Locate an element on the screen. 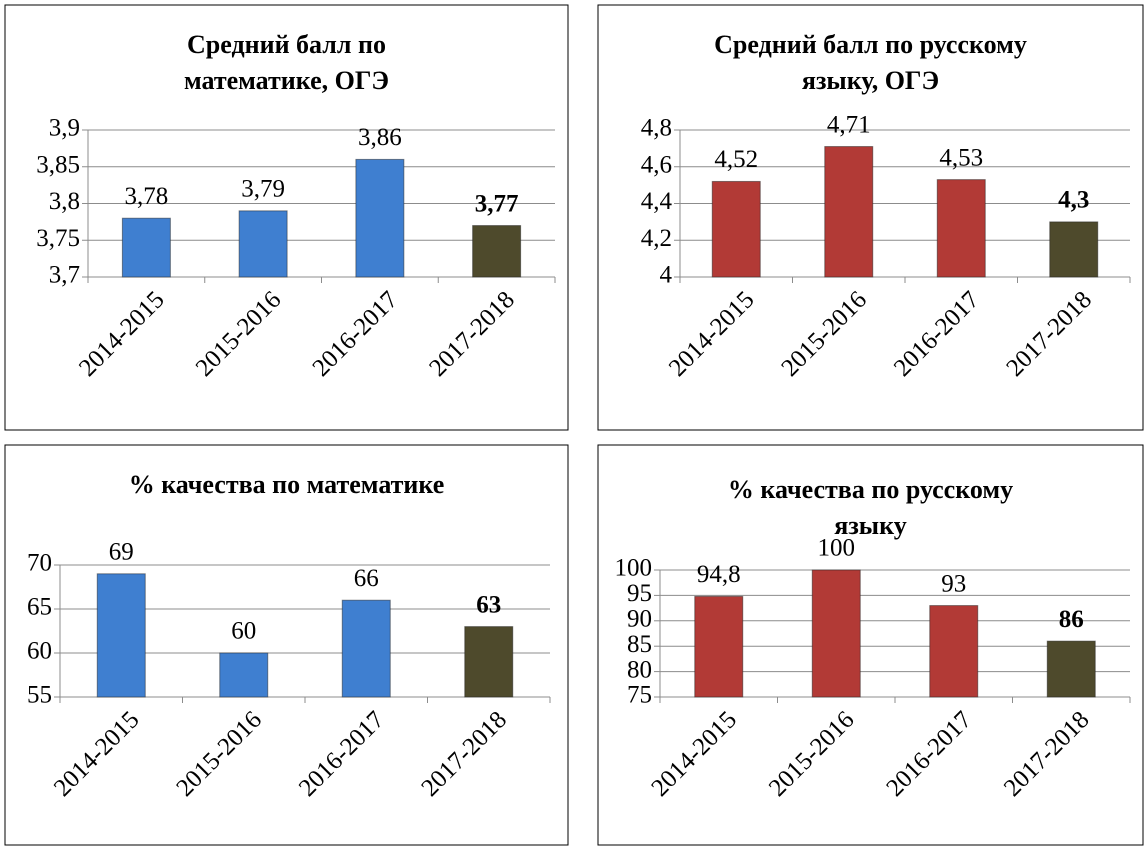 The image size is (1148, 850). y-tick-label: 85 is located at coordinates (639, 644).